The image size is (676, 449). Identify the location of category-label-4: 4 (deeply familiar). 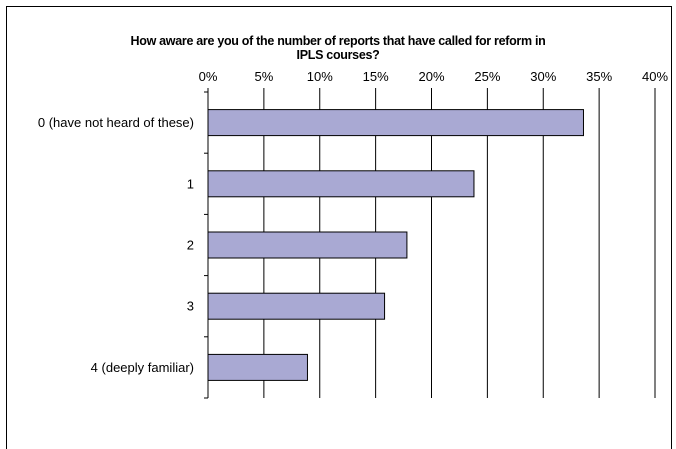
(142, 367).